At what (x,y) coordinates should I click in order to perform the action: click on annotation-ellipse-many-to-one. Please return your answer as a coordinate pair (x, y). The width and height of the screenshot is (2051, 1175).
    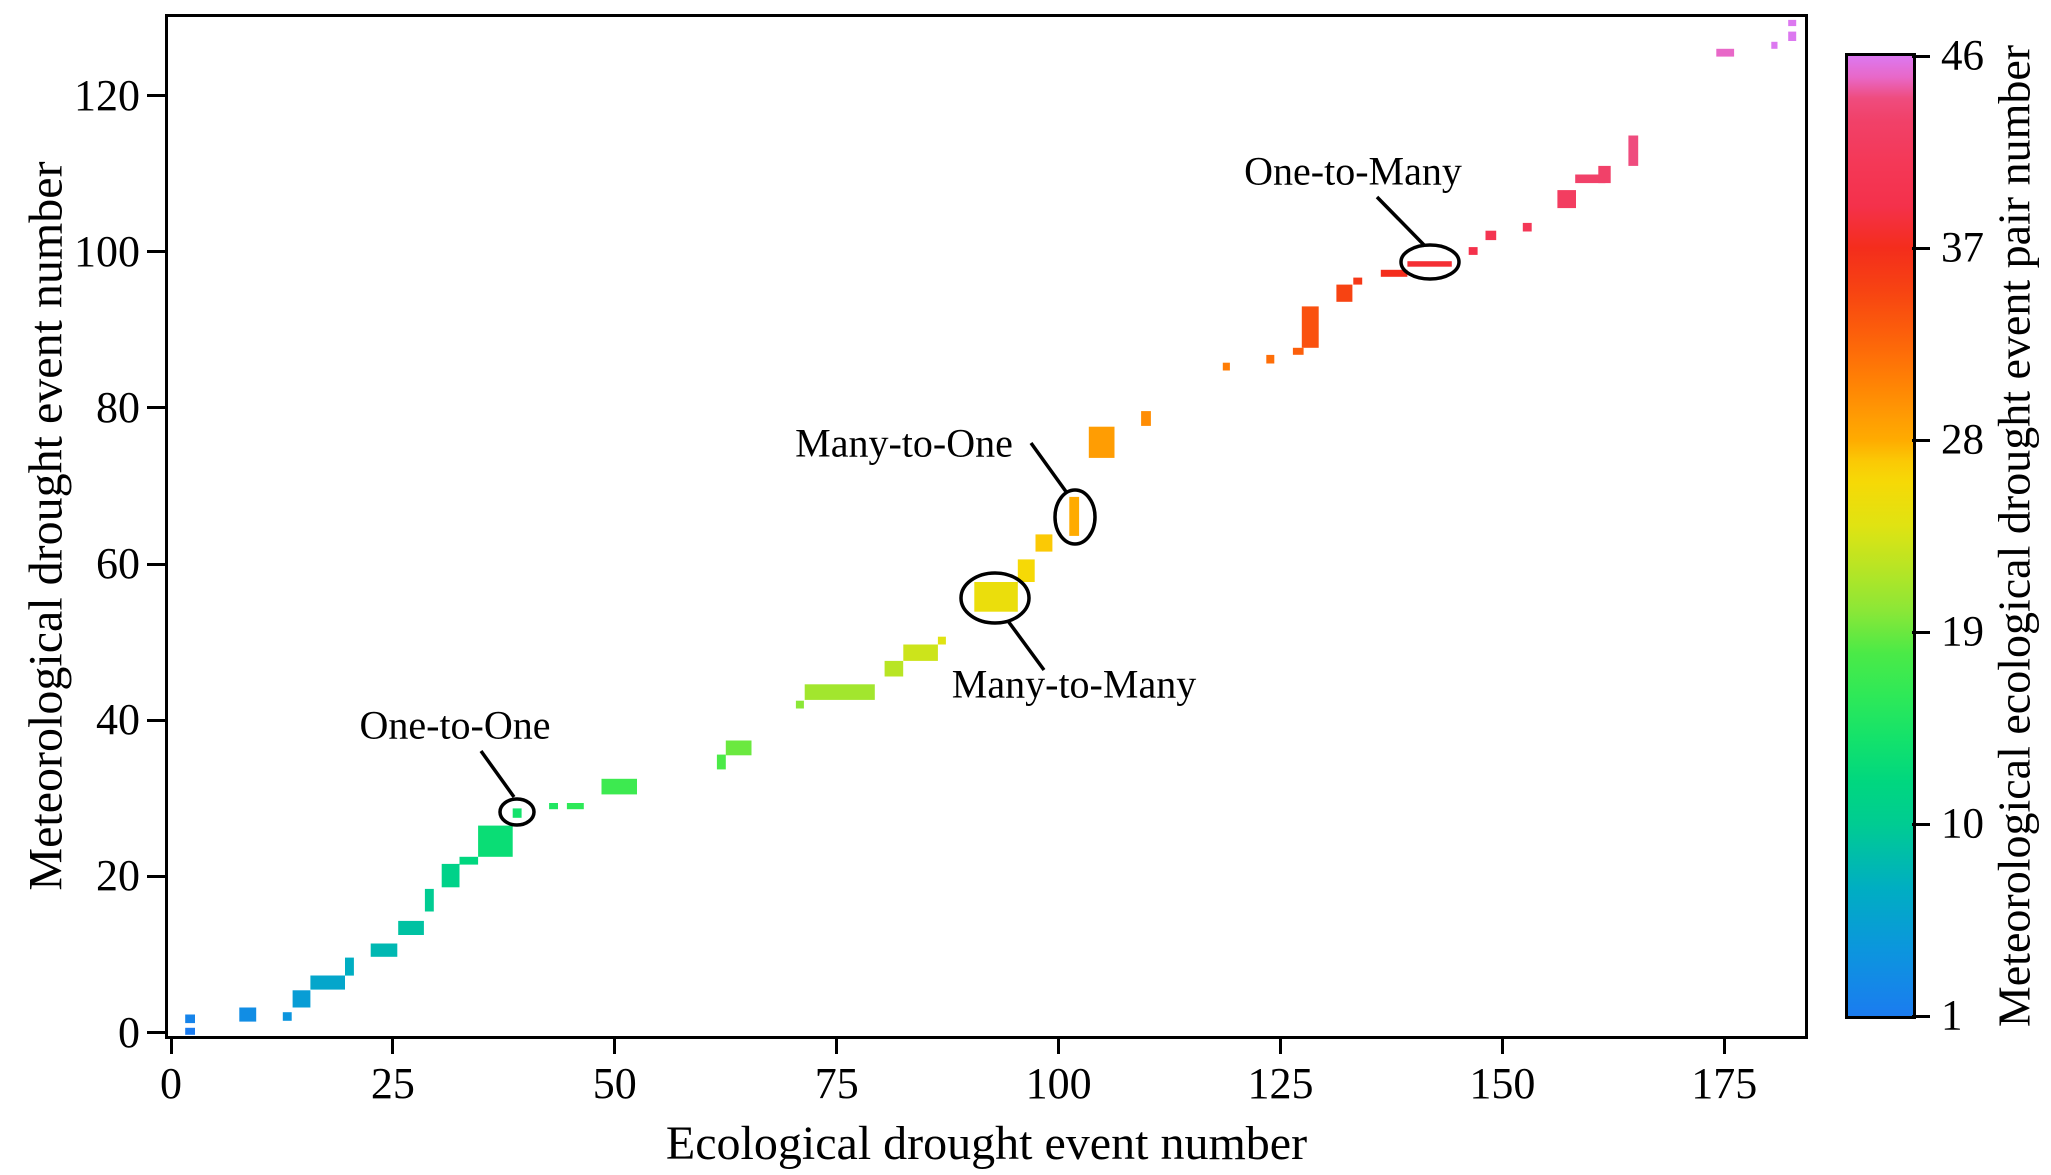
    Looking at the image, I should click on (1075, 517).